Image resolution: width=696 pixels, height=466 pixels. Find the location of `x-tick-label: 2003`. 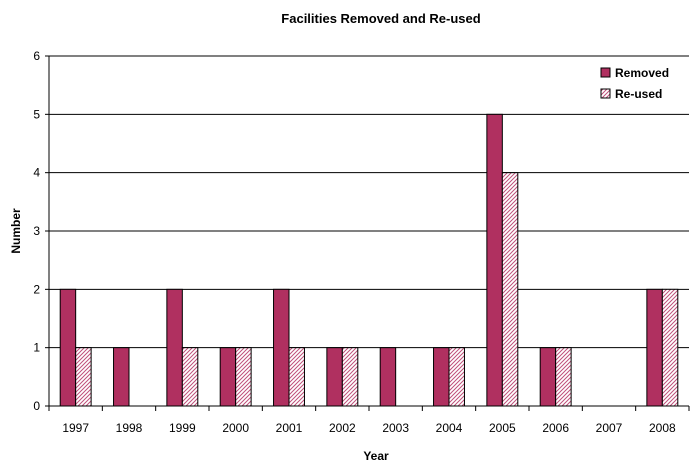

x-tick-label: 2003 is located at coordinates (395, 428).